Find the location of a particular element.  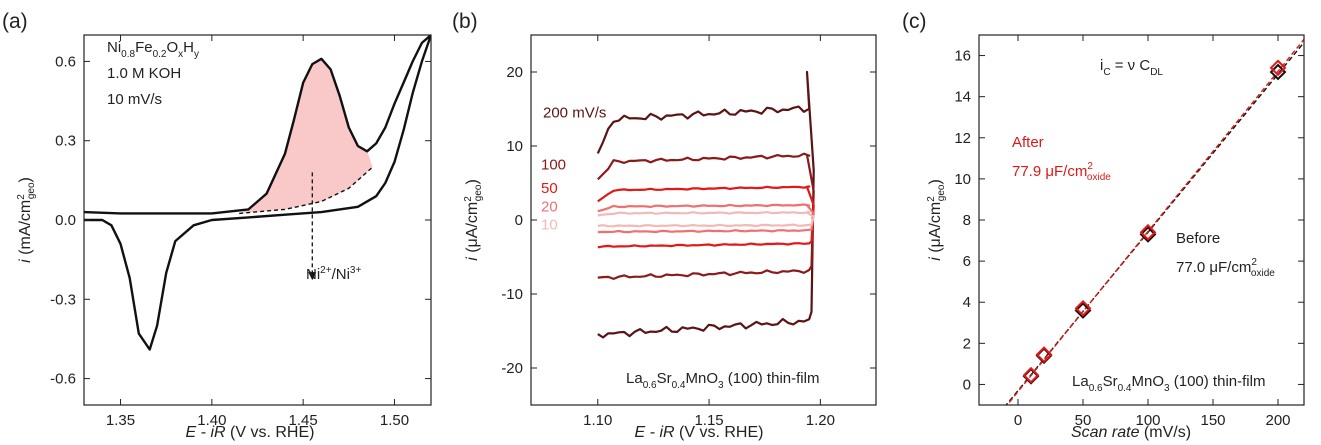

panel-a-scanrate-label: 10 mV/s is located at coordinates (134, 99).